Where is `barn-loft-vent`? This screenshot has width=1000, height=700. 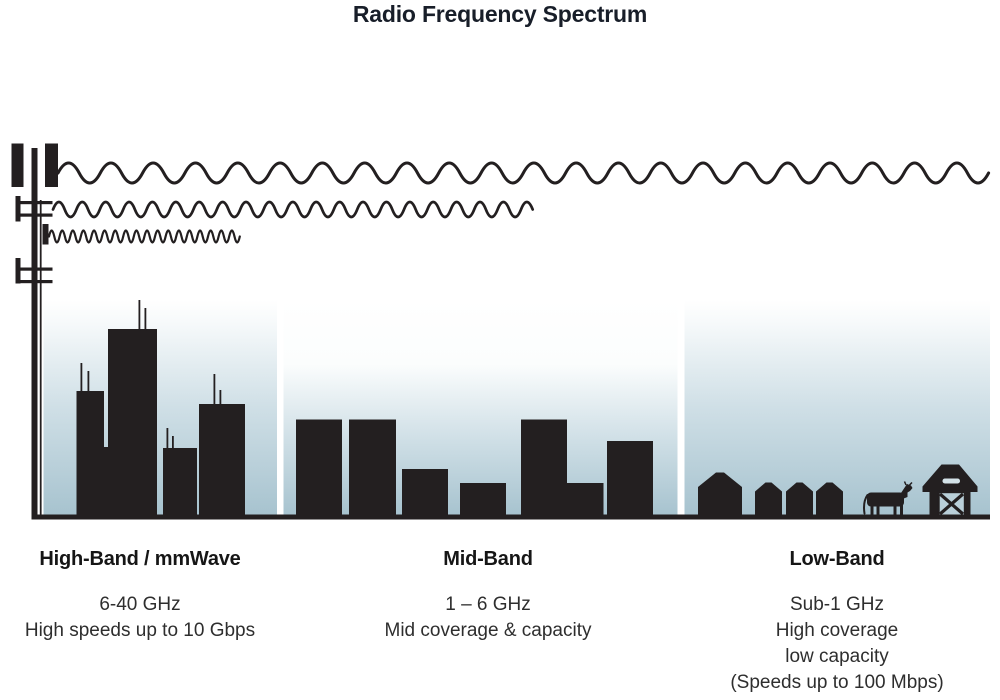
barn-loft-vent is located at coordinates (951, 481).